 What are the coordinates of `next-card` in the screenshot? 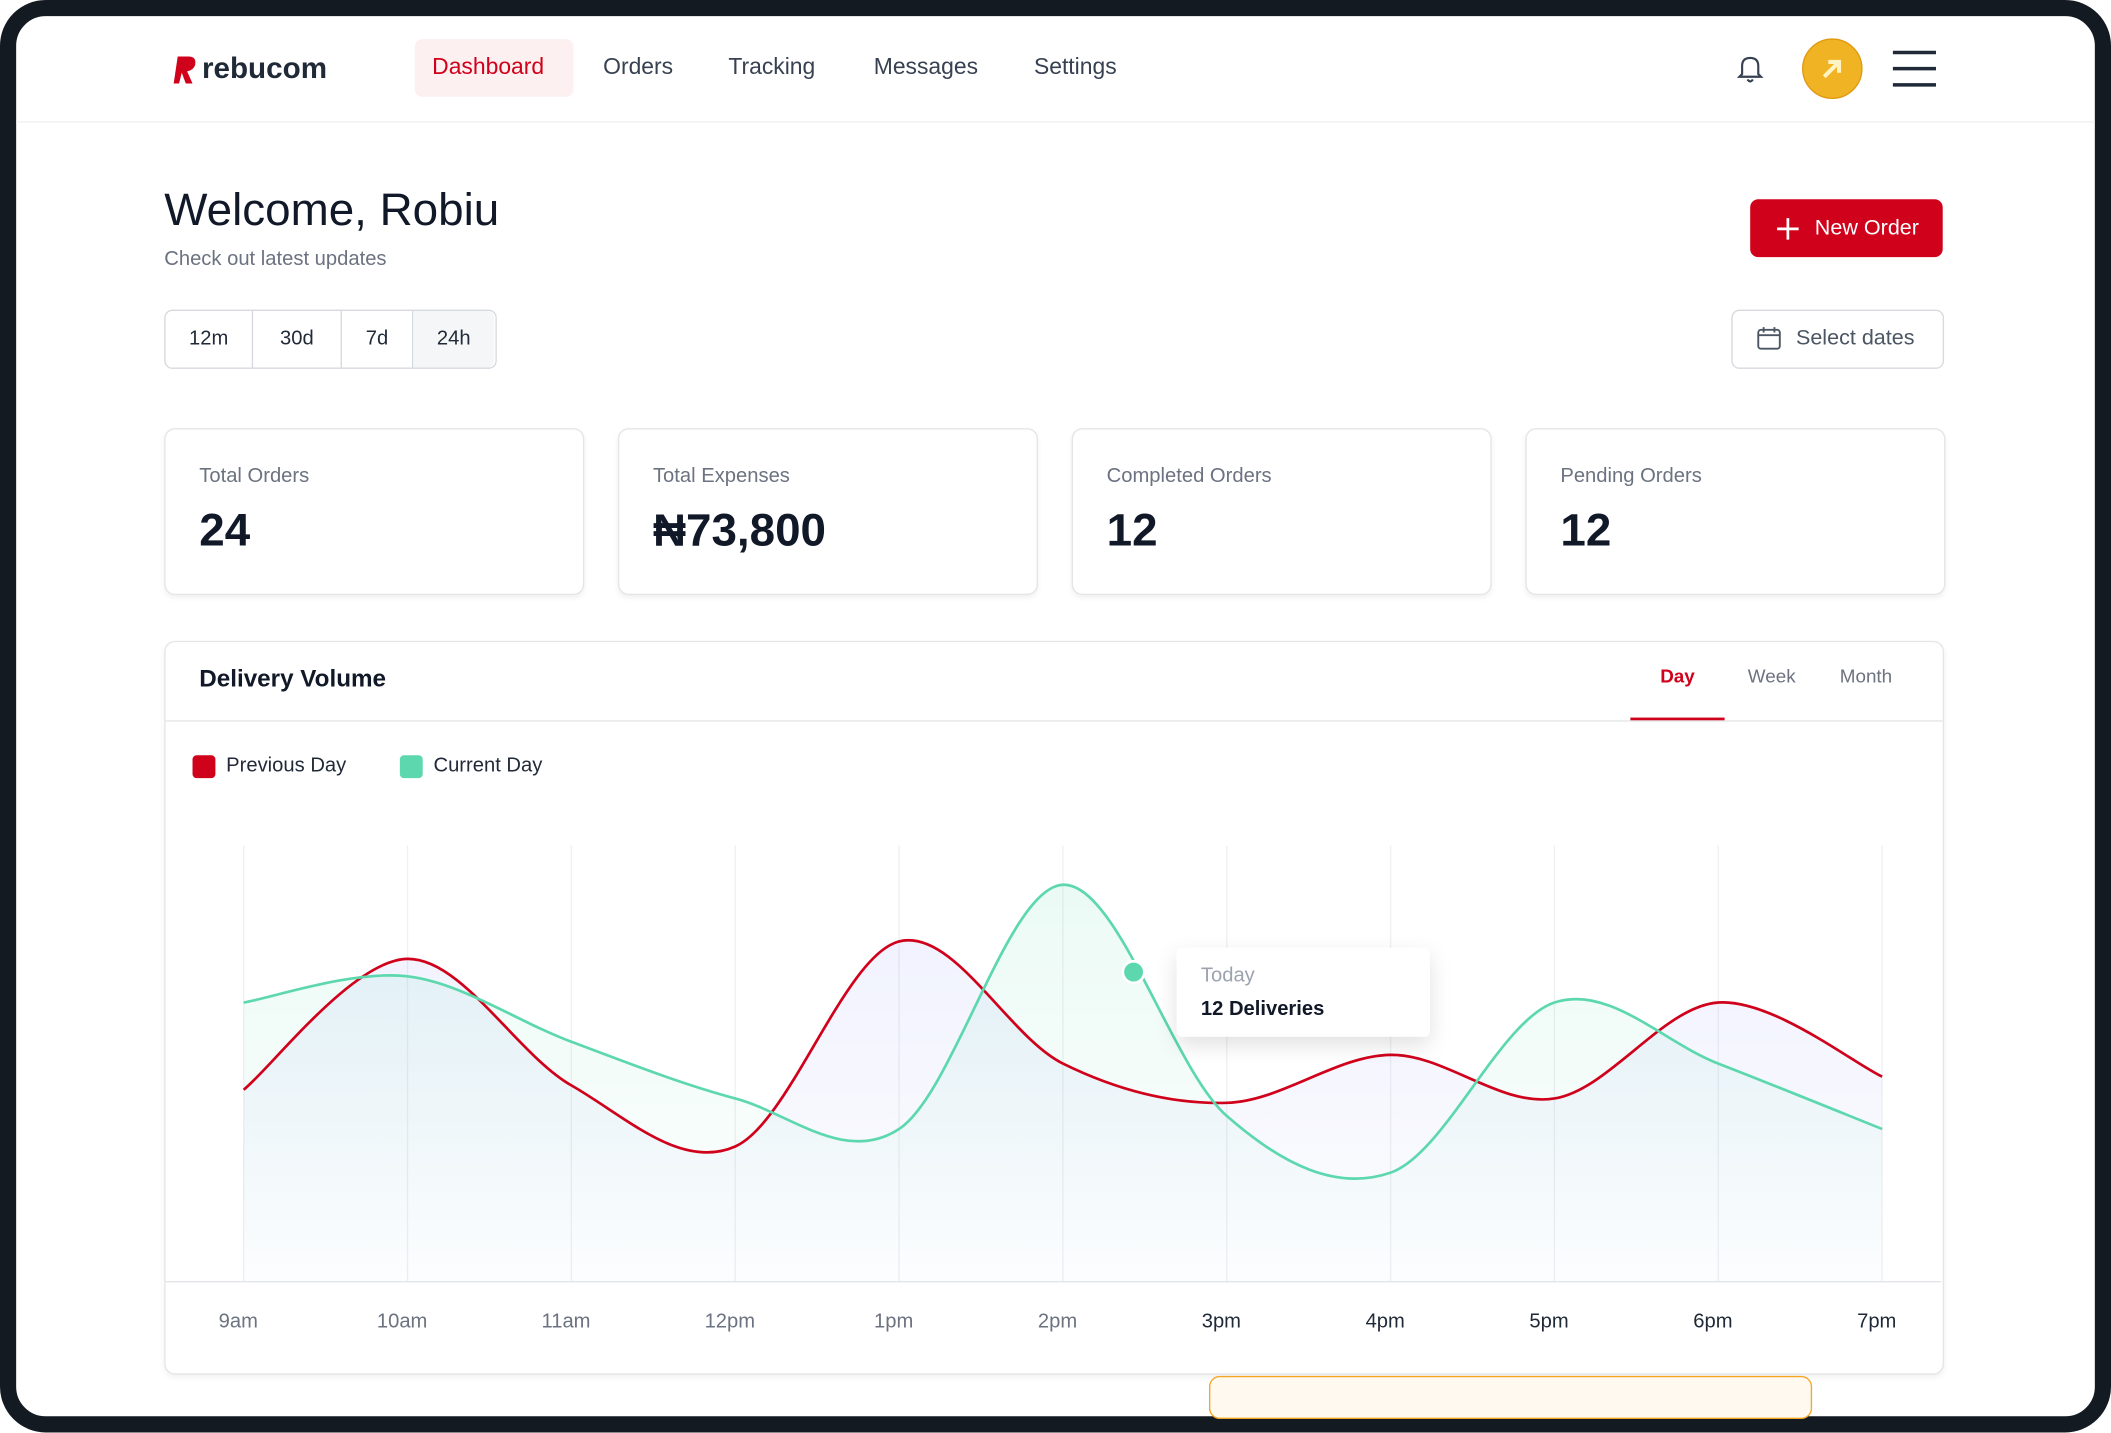 It's located at (1510, 1397).